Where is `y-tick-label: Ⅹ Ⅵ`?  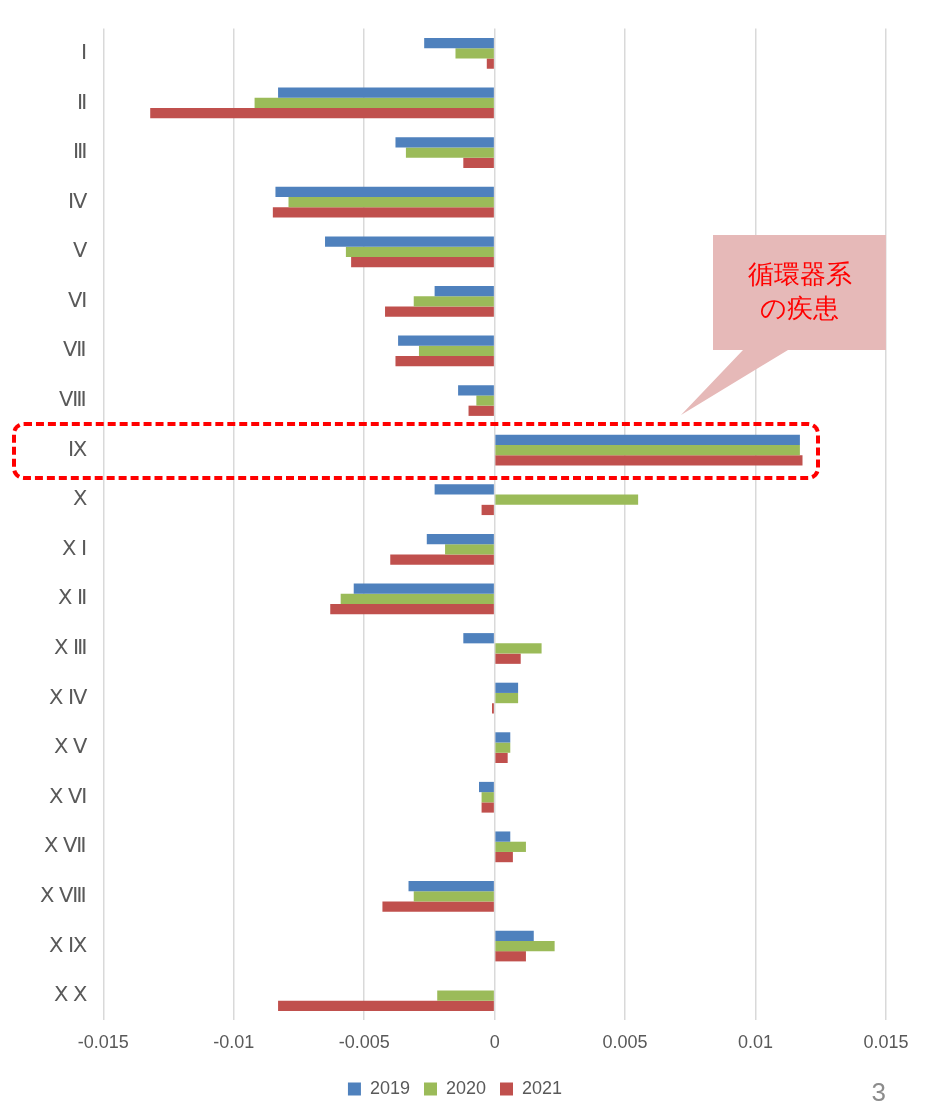
y-tick-label: Ⅹ Ⅵ is located at coordinates (68, 795).